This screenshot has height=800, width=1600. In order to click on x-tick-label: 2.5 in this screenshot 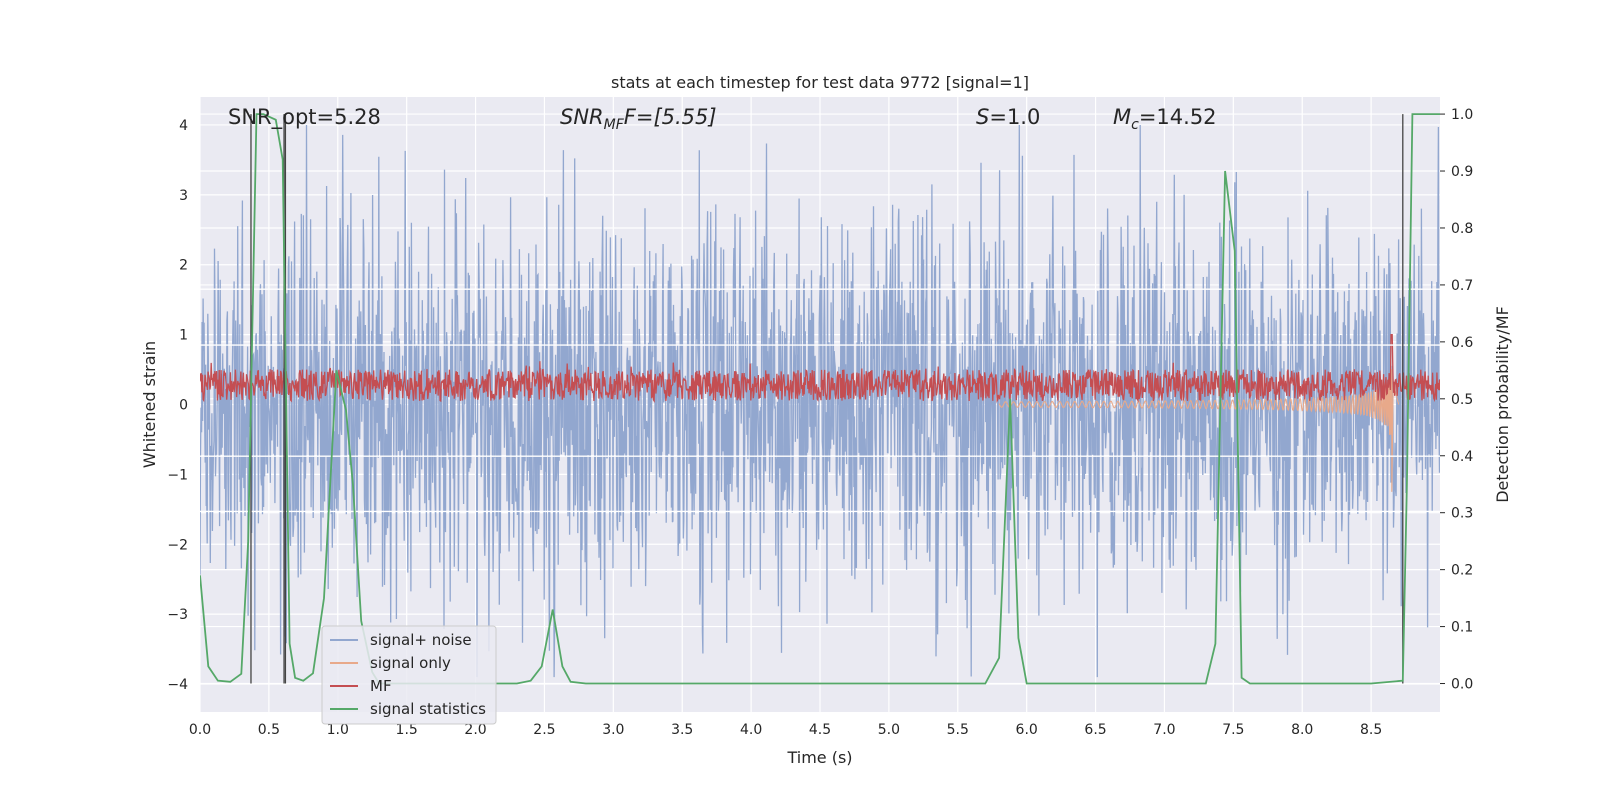, I will do `click(544, 730)`.